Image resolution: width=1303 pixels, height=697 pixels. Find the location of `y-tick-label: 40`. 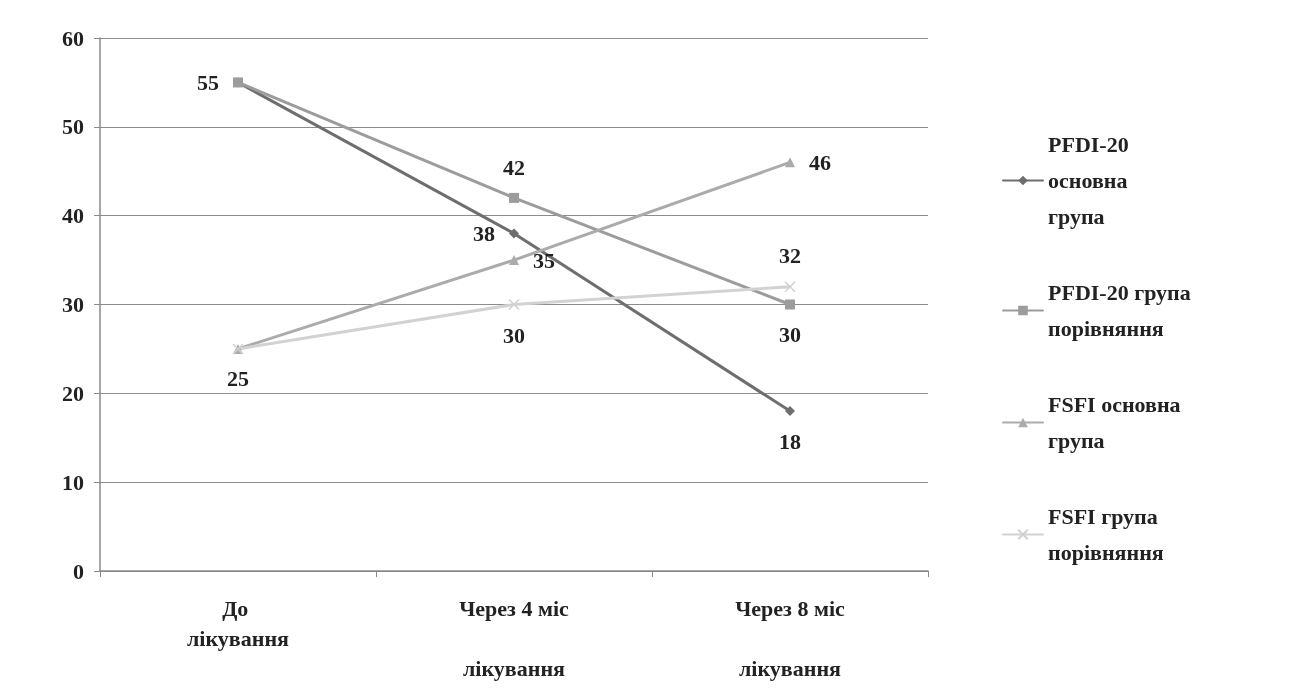

y-tick-label: 40 is located at coordinates (73, 216).